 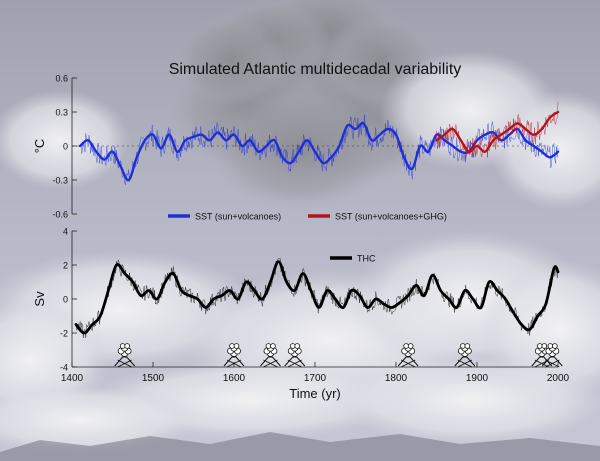 What do you see at coordinates (366, 259) in the screenshot?
I see `legend-label: THC` at bounding box center [366, 259].